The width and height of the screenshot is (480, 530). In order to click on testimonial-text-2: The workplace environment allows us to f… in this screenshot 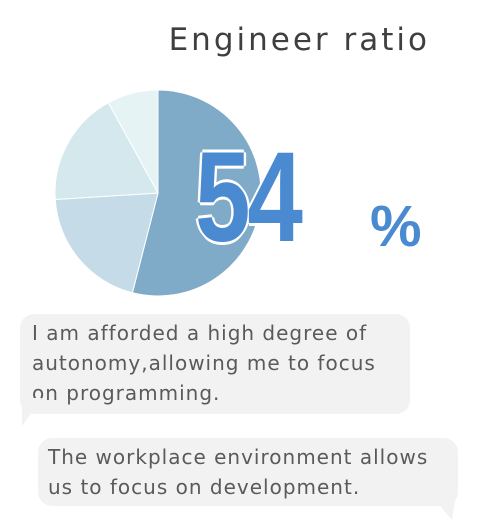, I will do `click(238, 472)`.